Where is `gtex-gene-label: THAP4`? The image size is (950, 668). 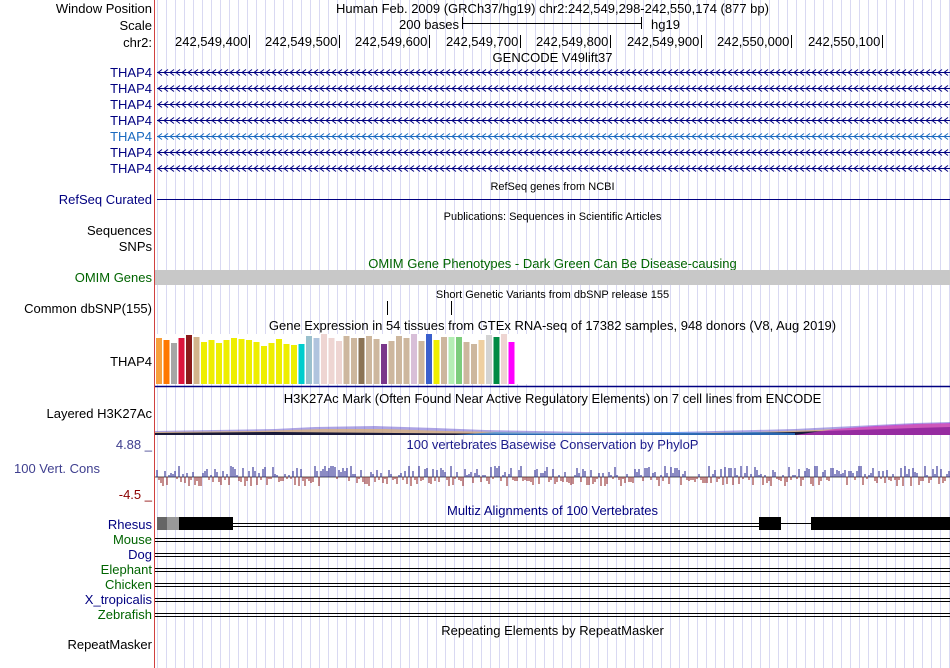
gtex-gene-label: THAP4 is located at coordinates (131, 361).